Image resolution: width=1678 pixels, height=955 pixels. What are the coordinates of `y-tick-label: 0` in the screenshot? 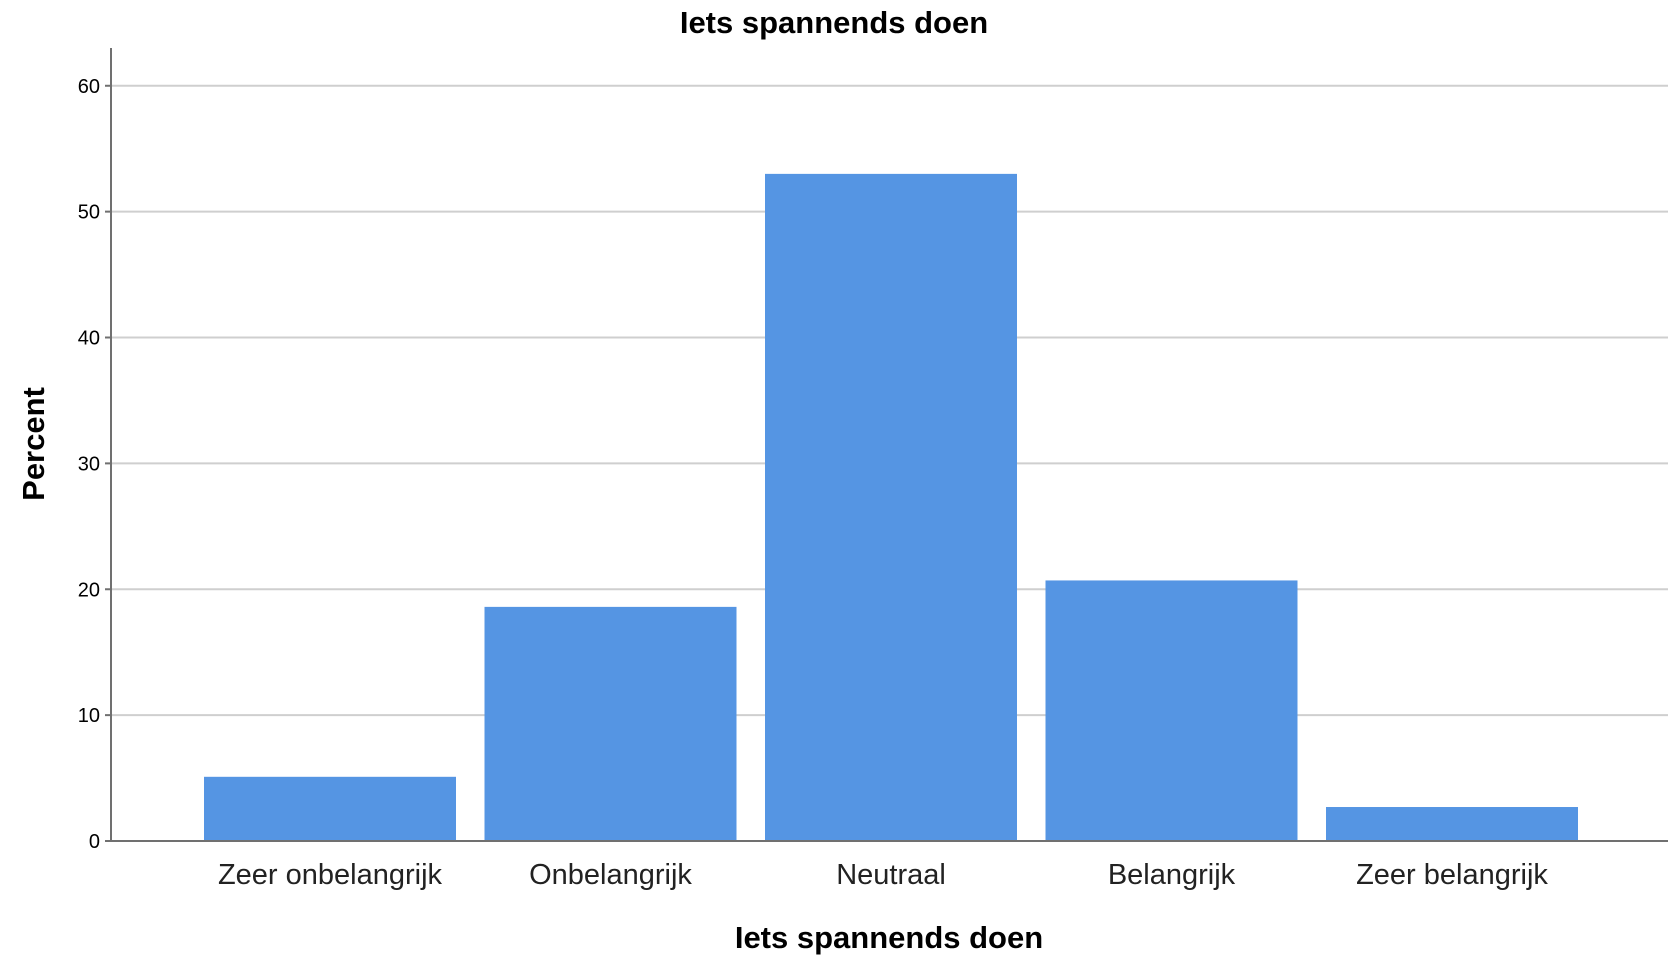 It's located at (94, 842).